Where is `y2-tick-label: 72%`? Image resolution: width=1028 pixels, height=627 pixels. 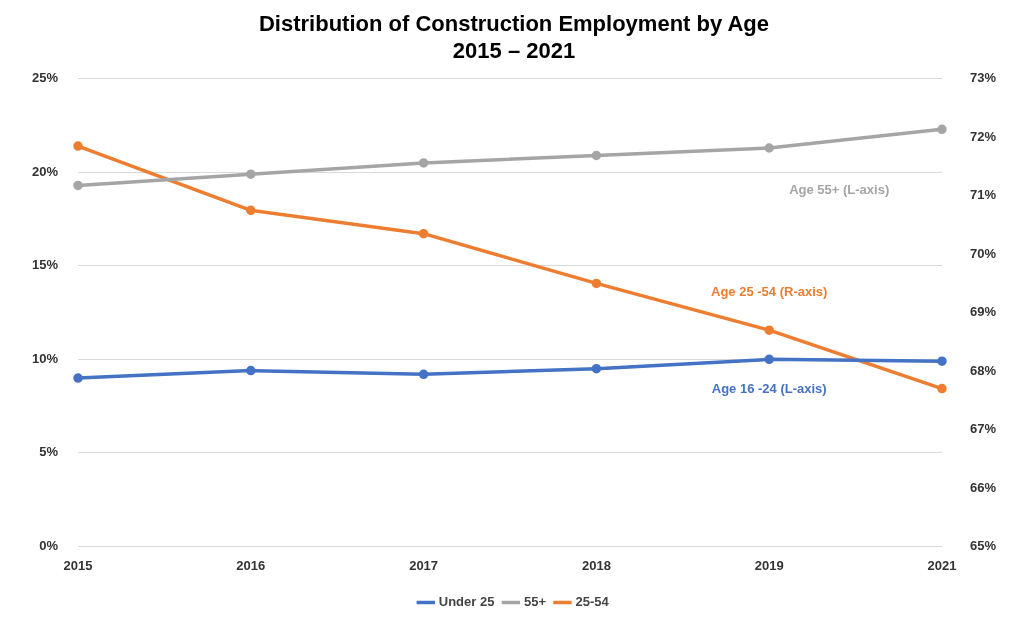 y2-tick-label: 72% is located at coordinates (983, 136).